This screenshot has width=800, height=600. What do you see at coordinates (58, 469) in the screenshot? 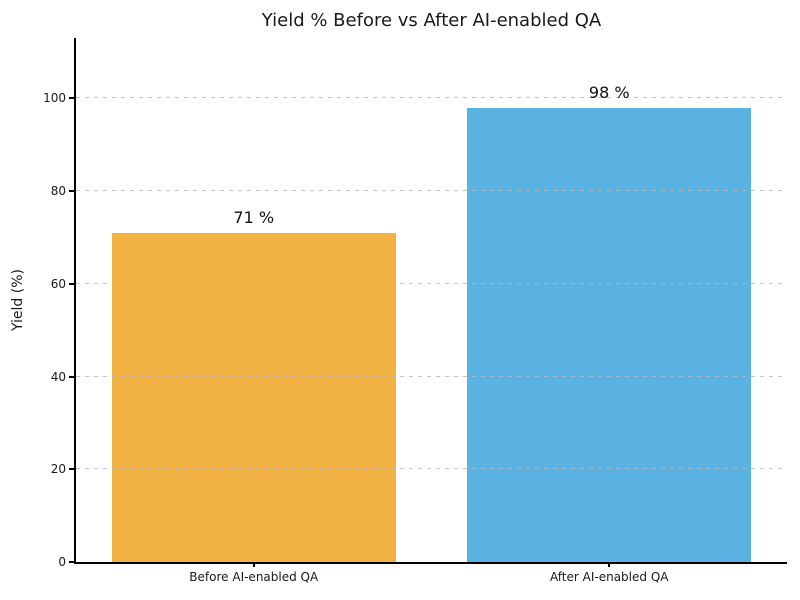
I see `y-tick-label: 20` at bounding box center [58, 469].